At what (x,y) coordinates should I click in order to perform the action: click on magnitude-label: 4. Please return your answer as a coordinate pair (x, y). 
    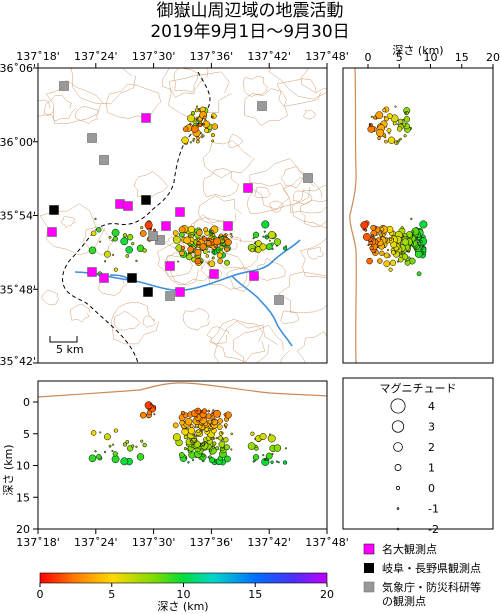
    Looking at the image, I should click on (431, 406).